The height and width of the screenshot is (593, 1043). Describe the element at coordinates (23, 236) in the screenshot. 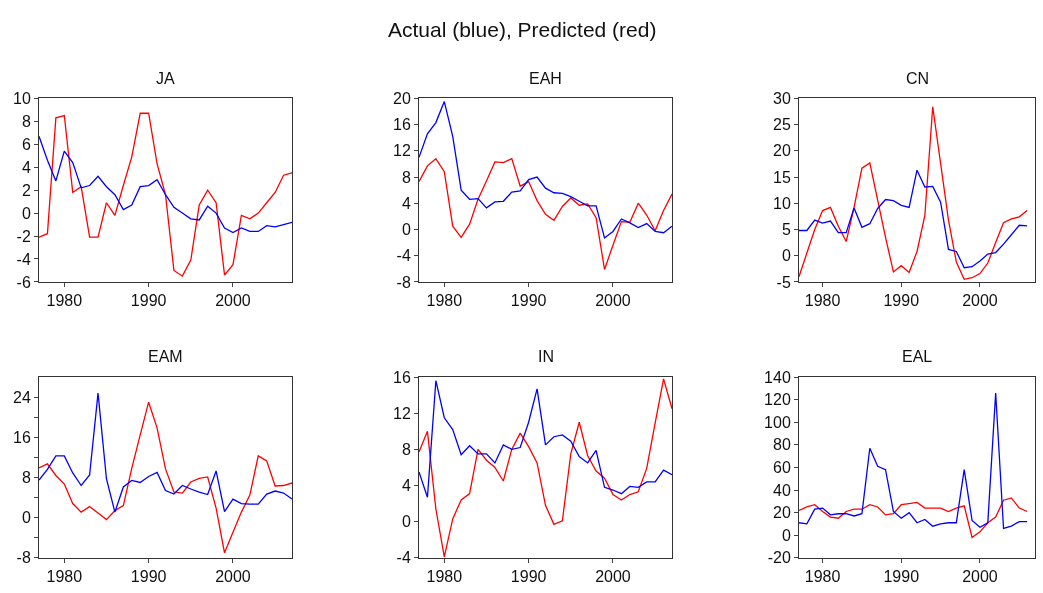

I see `y-tick-label: -2` at that location.